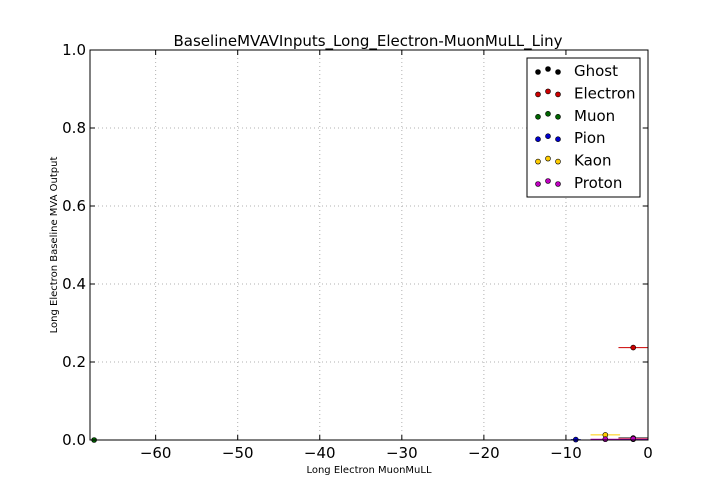 The height and width of the screenshot is (504, 720). What do you see at coordinates (594, 116) in the screenshot?
I see `legend-entry: Muon` at bounding box center [594, 116].